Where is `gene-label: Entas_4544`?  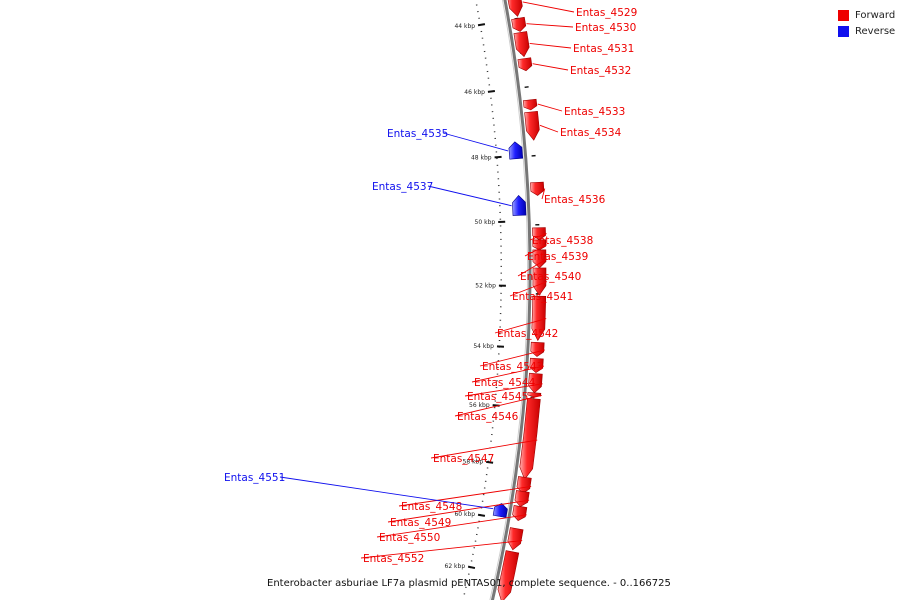
gene-label: Entas_4544 is located at coordinates (505, 383).